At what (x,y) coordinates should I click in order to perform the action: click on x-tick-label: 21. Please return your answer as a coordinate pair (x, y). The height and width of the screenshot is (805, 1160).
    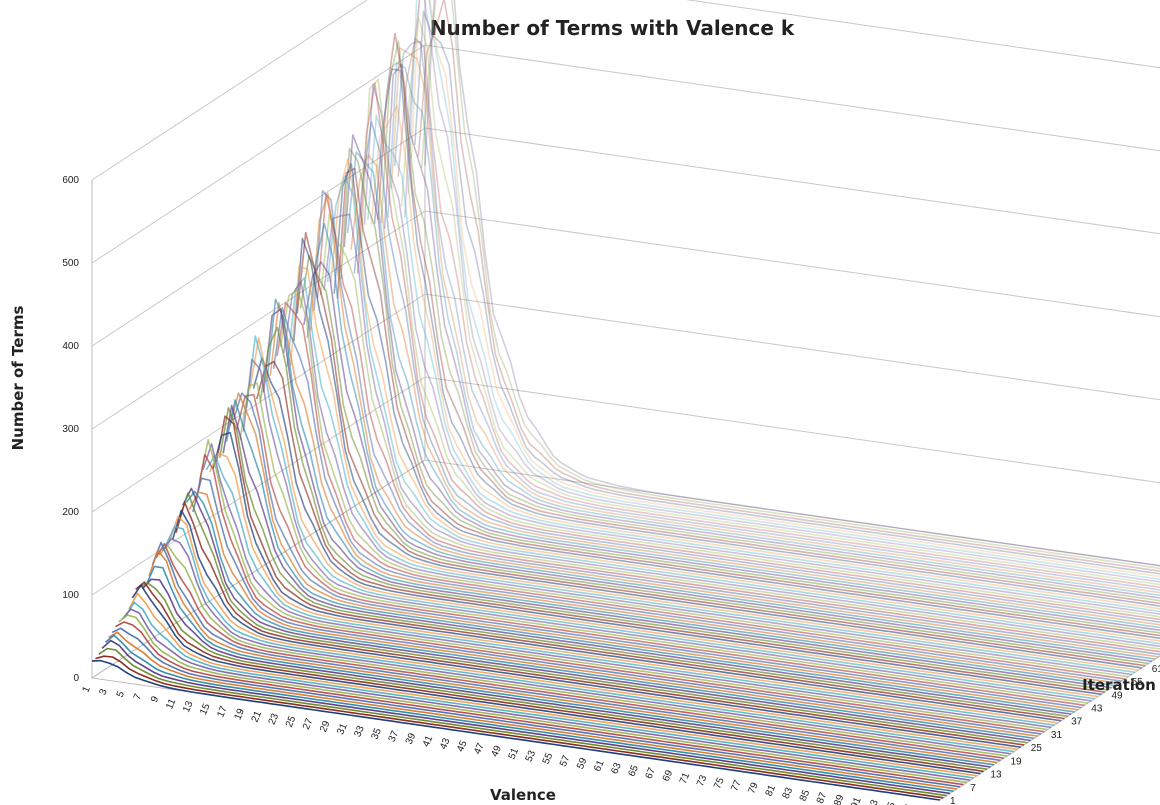
    Looking at the image, I should click on (257, 716).